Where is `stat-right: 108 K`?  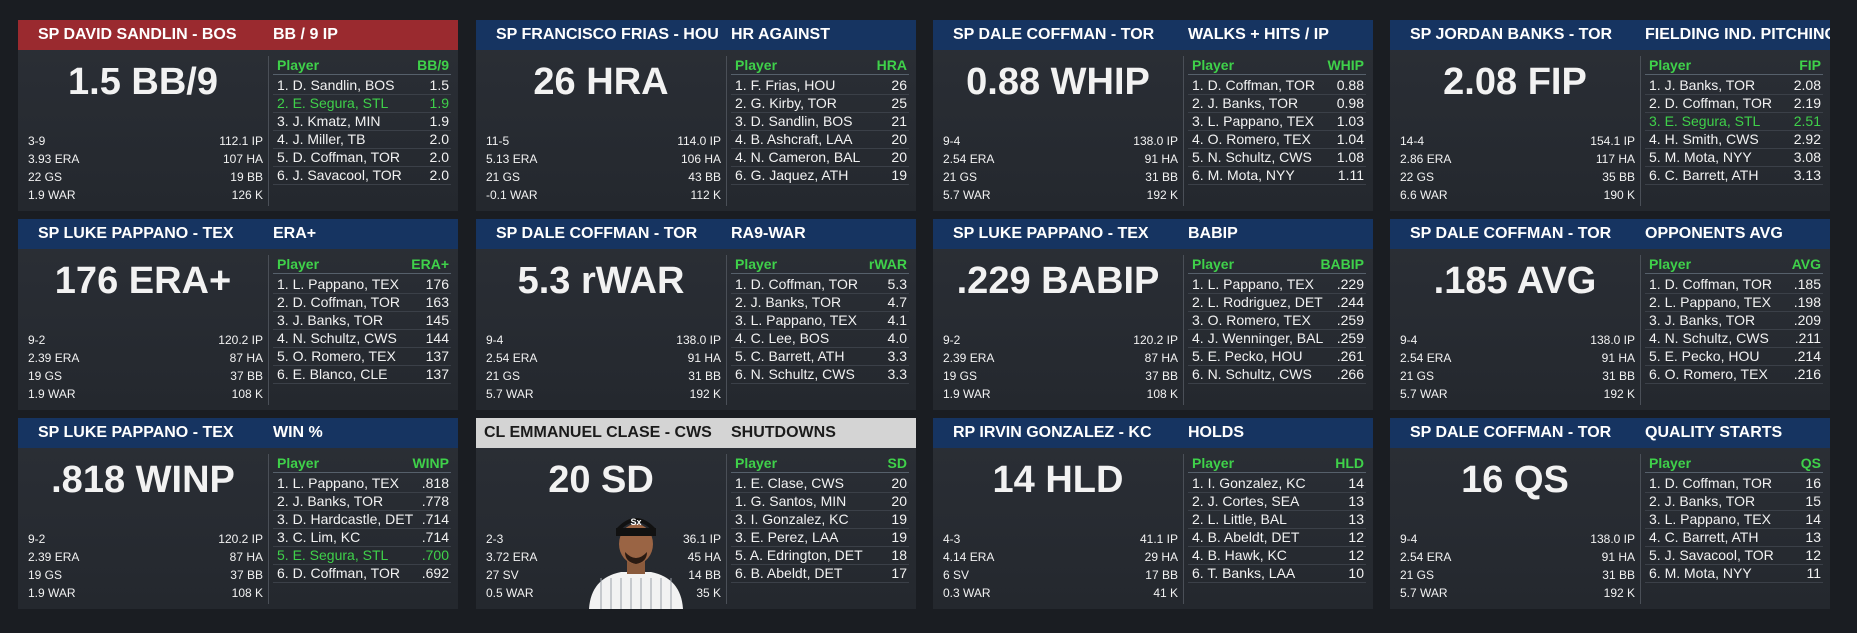
stat-right: 108 K is located at coordinates (1162, 394).